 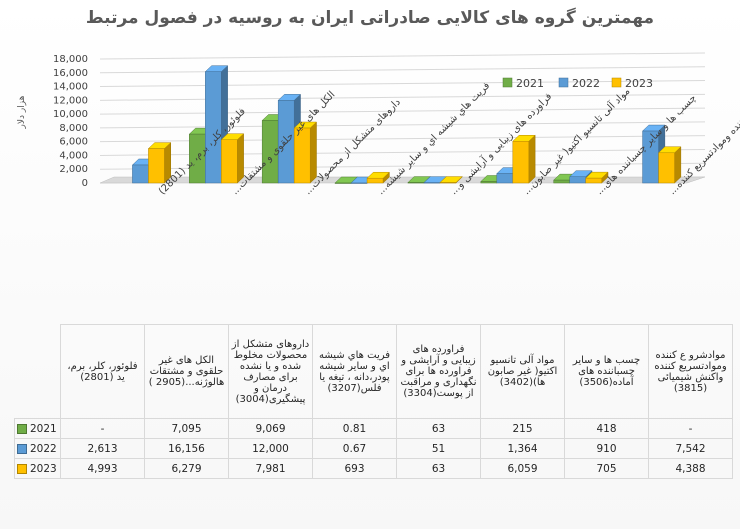 I want to click on table-series-cell: 2022, so click(x=37, y=448).